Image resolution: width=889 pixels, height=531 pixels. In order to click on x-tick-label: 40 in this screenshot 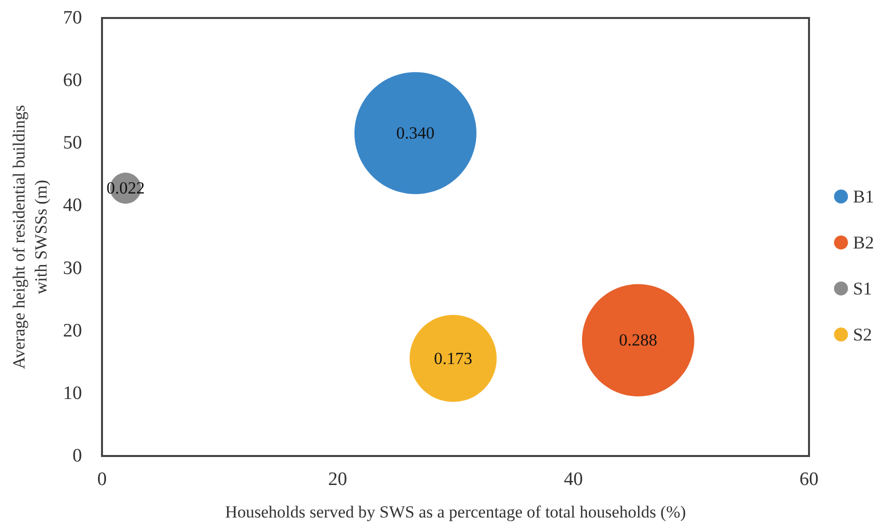, I will do `click(573, 479)`.